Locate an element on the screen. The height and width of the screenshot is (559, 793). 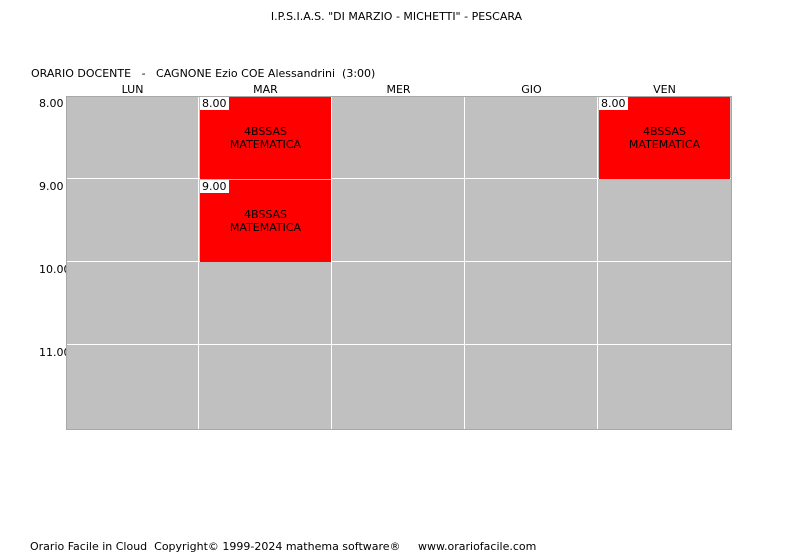
day-header-mer: MER is located at coordinates (398, 89).